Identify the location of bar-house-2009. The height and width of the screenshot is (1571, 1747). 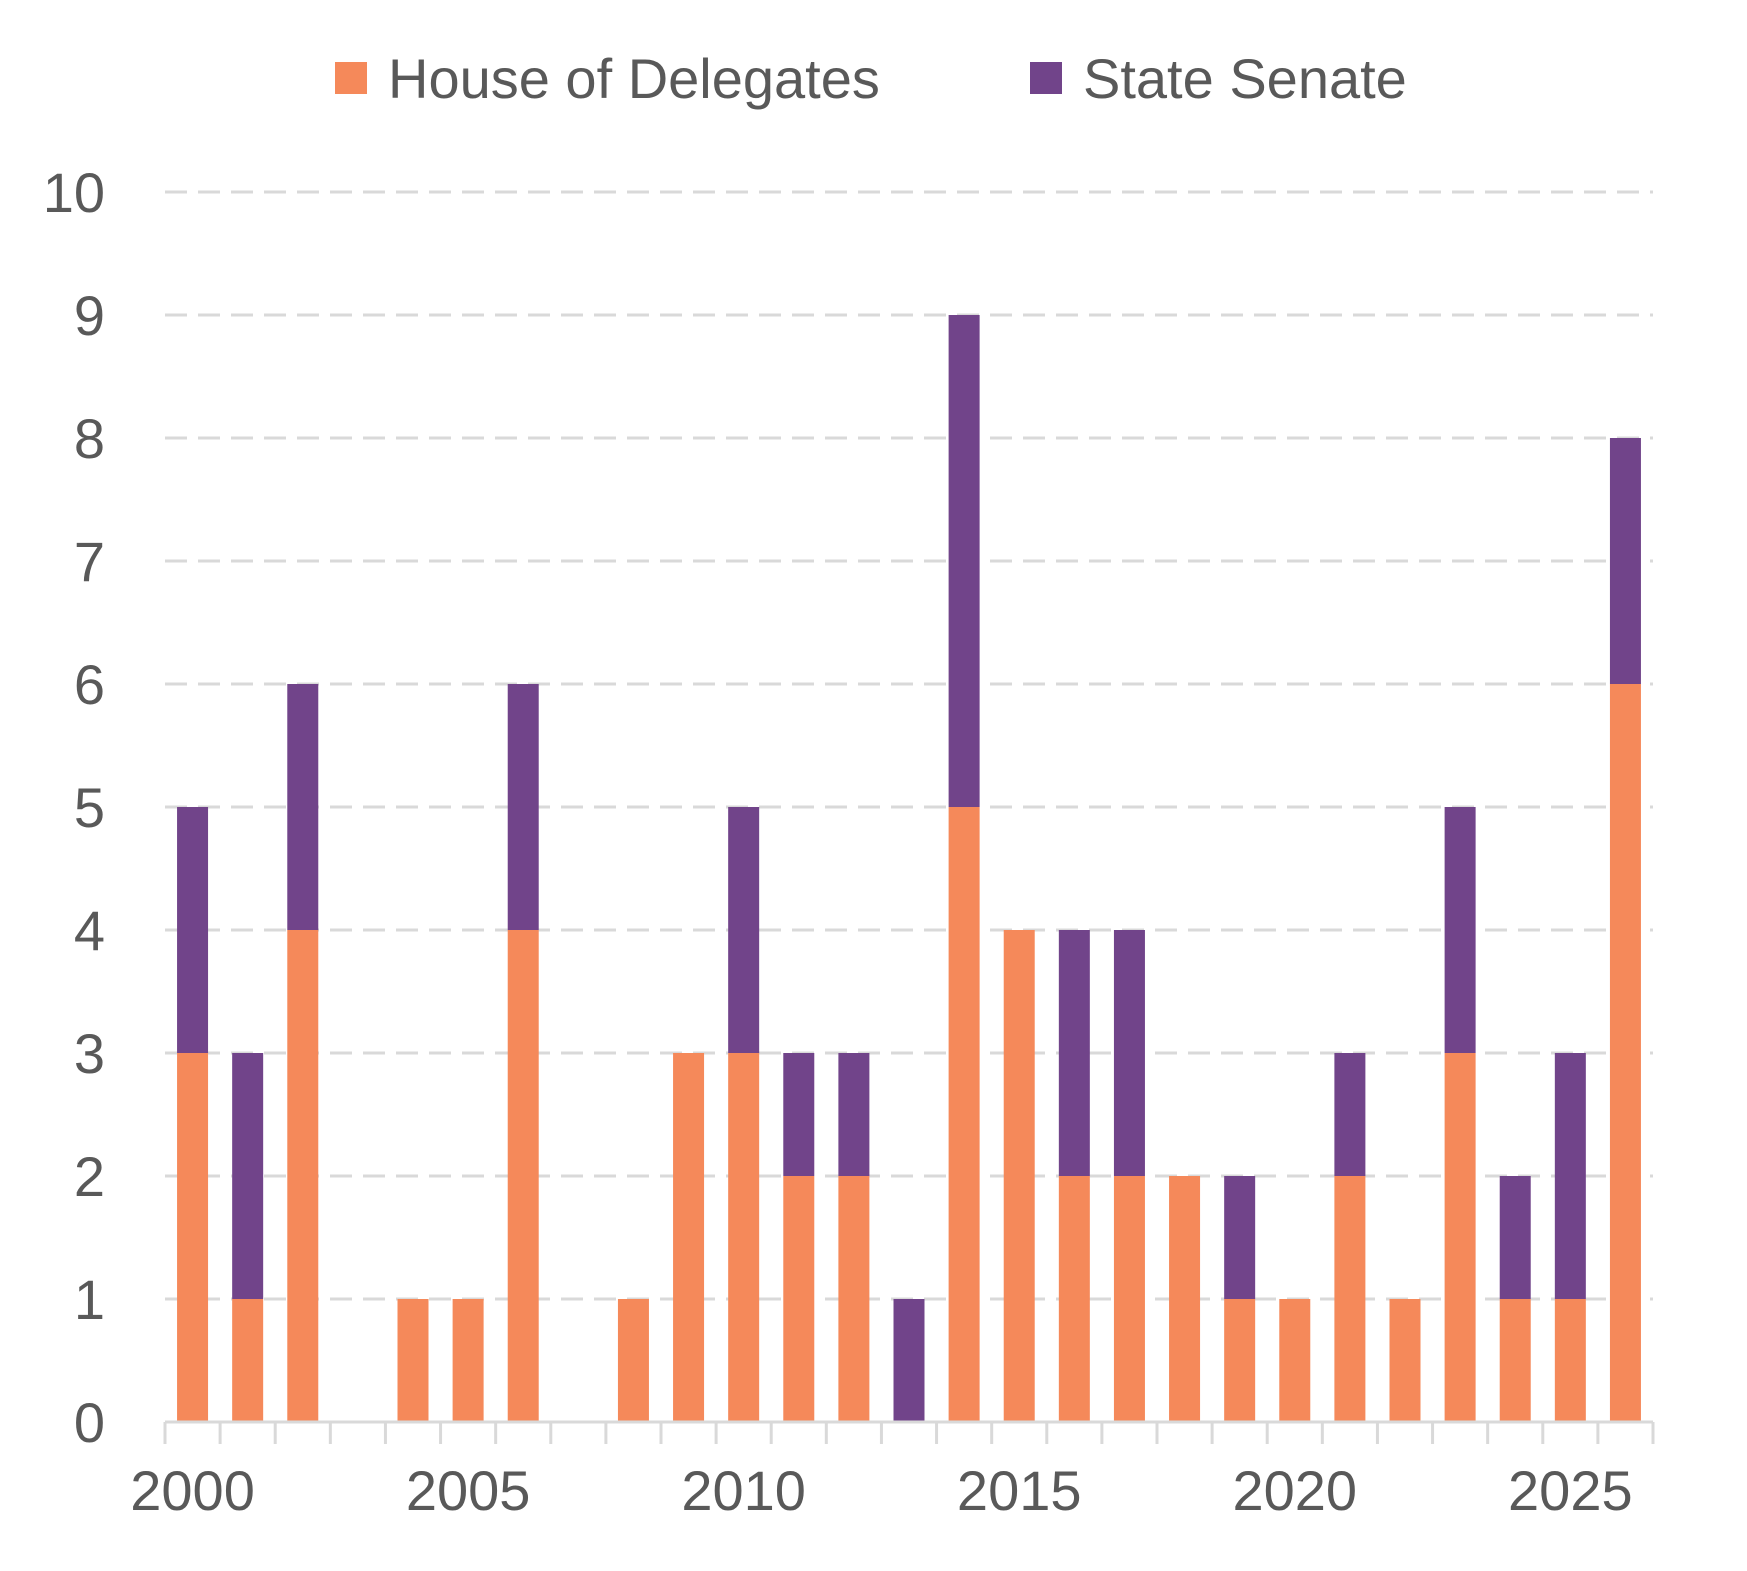
(689, 1237).